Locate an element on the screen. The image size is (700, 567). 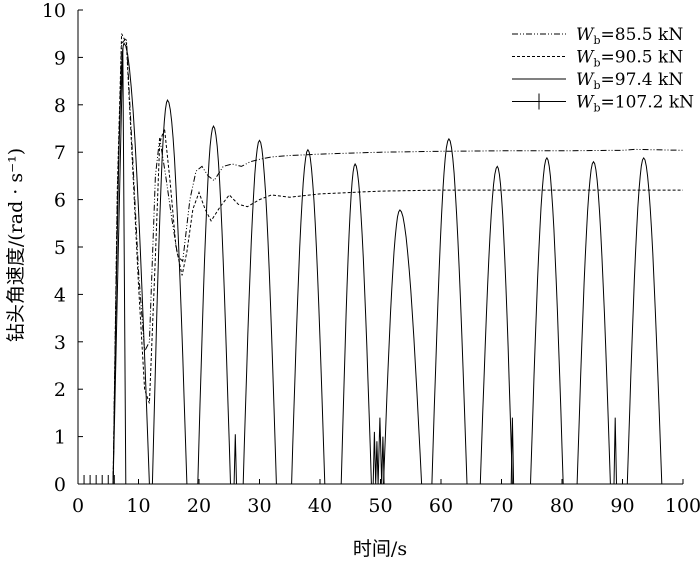
x-tick-label: 50 is located at coordinates (380, 506).